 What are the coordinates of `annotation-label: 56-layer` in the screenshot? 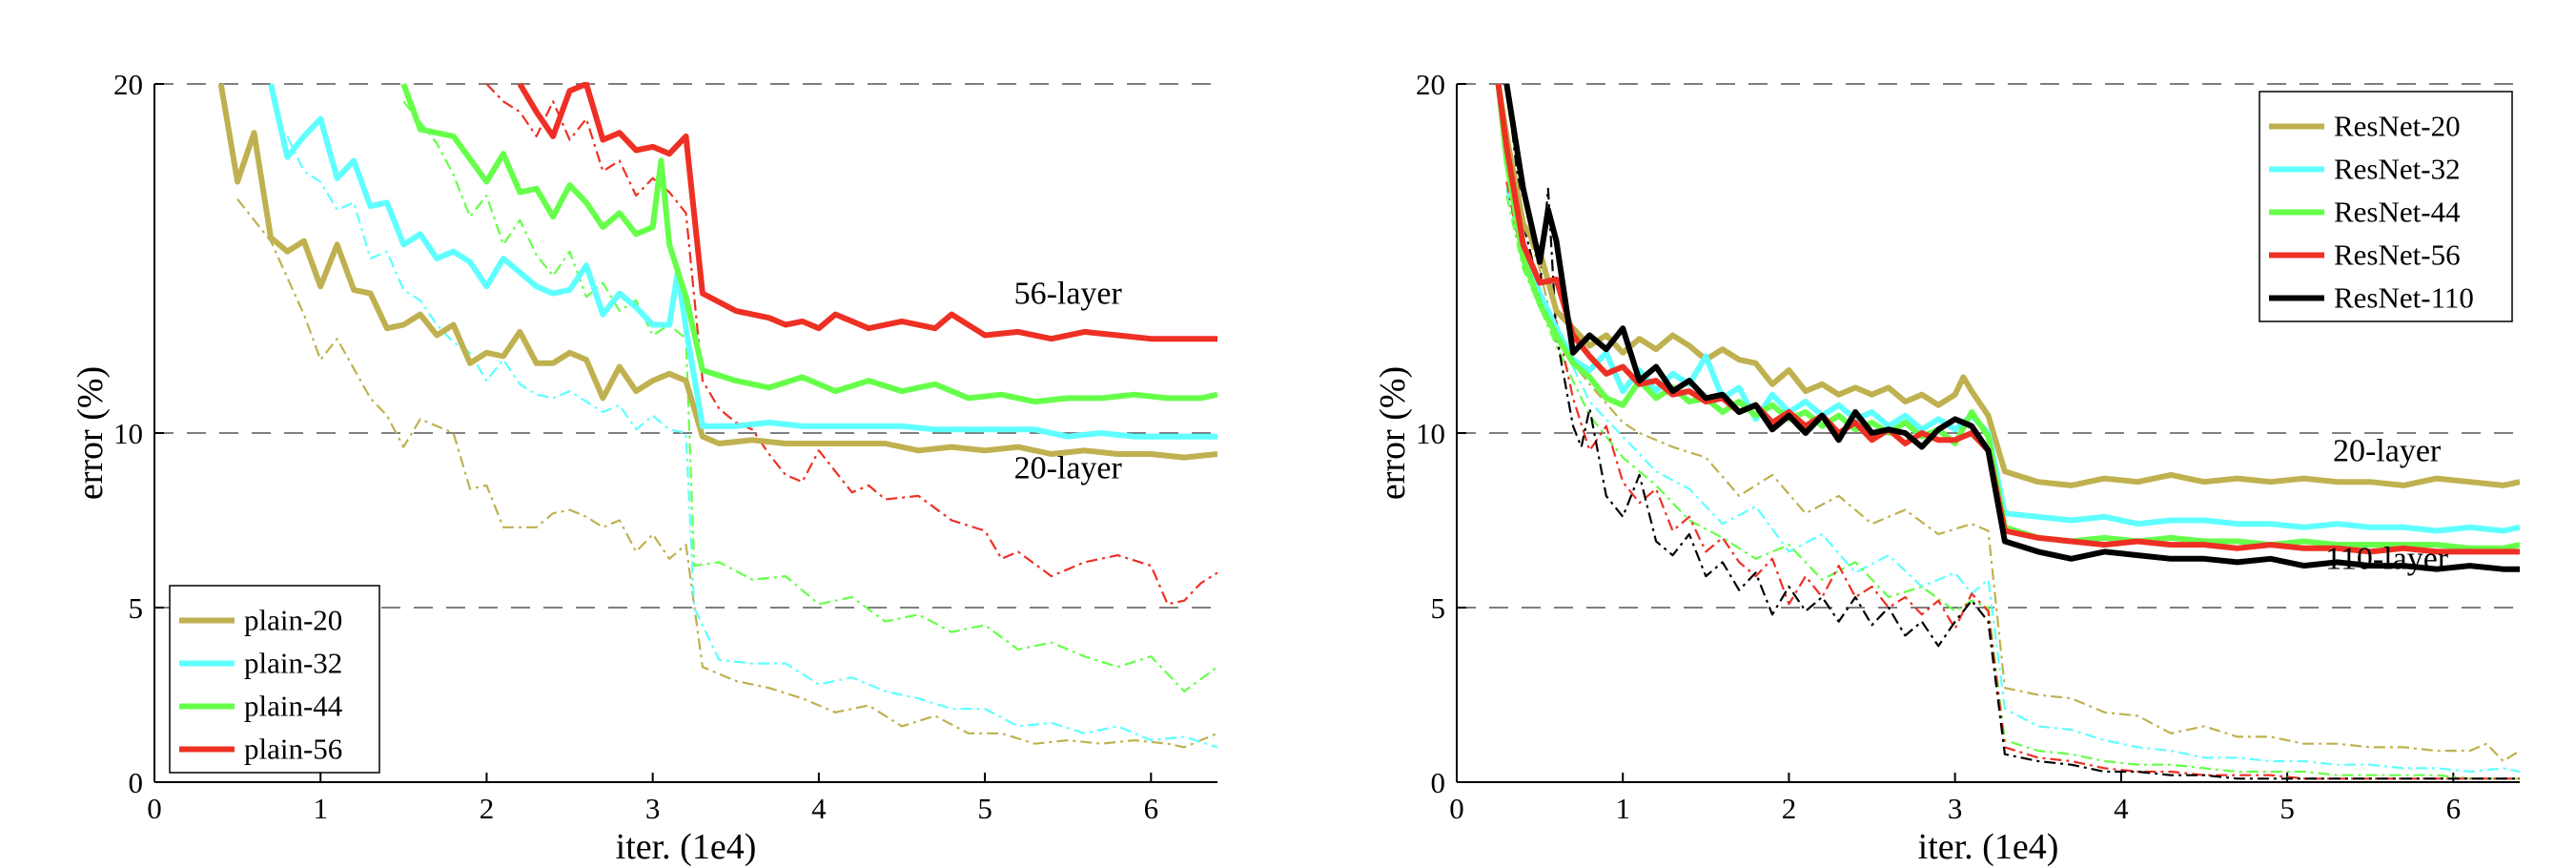 It's located at (1068, 294).